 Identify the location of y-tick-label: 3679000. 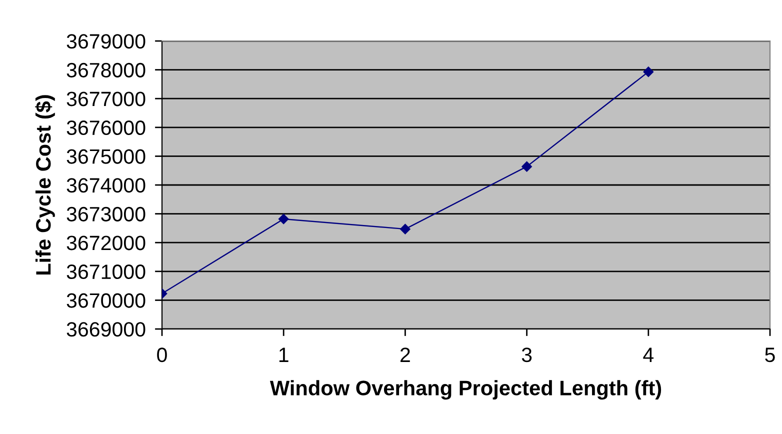
(106, 41).